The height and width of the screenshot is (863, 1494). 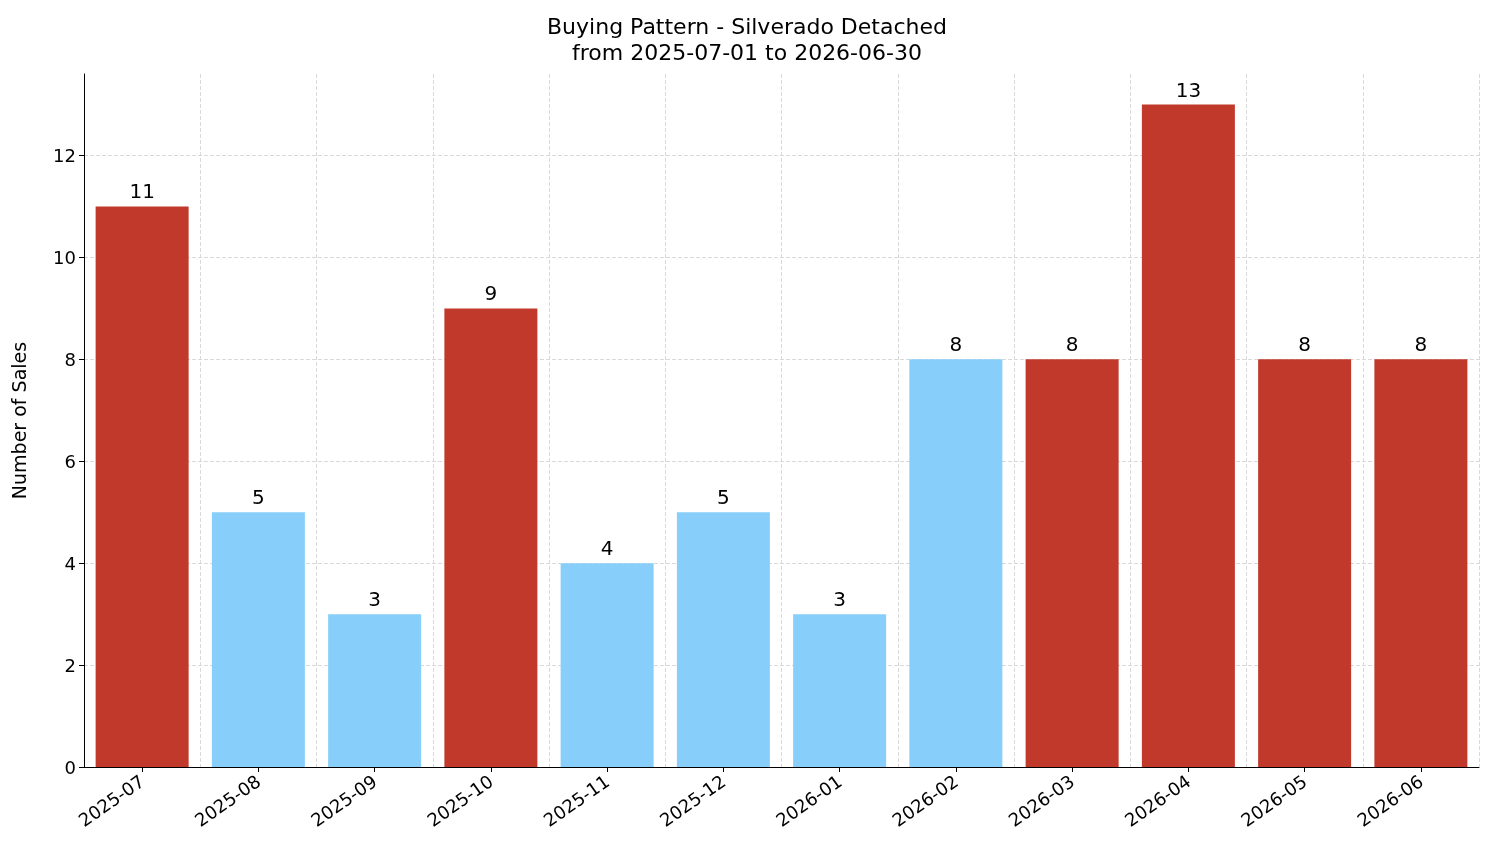 I want to click on data-label: 11, so click(x=142, y=191).